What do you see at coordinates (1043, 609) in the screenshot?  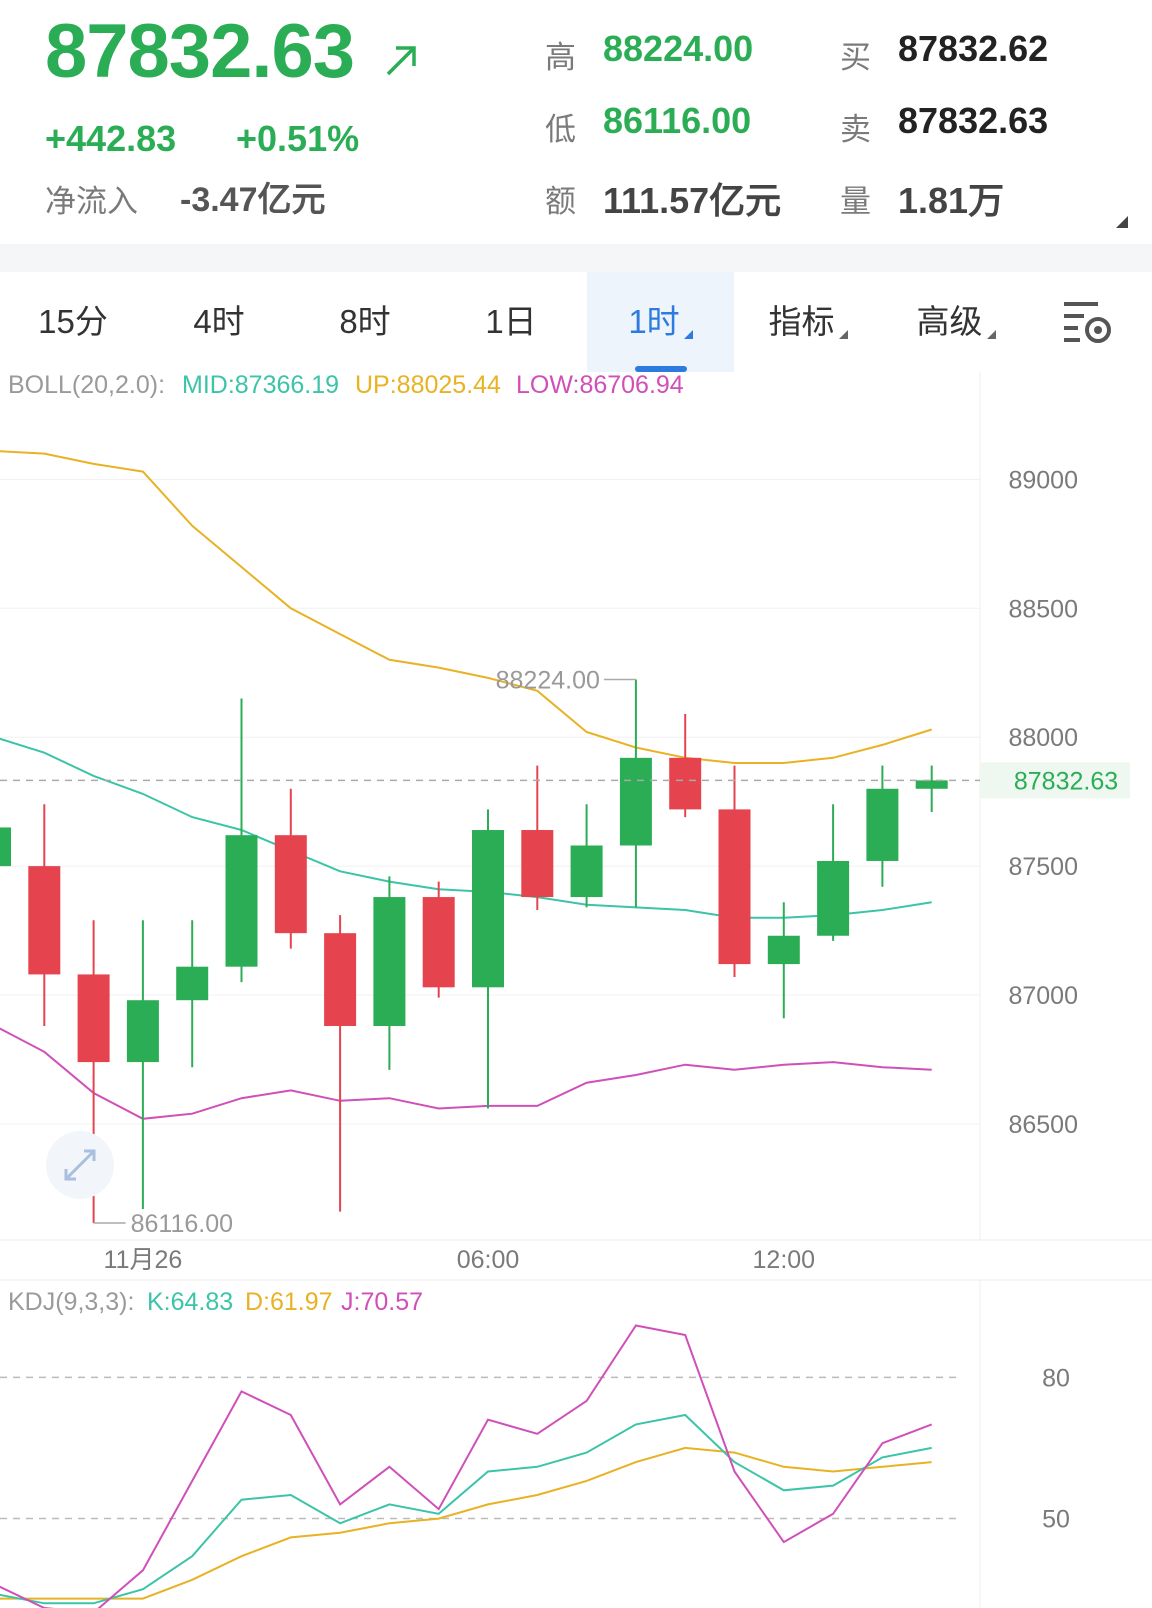 I see `price-tick-label: 88500` at bounding box center [1043, 609].